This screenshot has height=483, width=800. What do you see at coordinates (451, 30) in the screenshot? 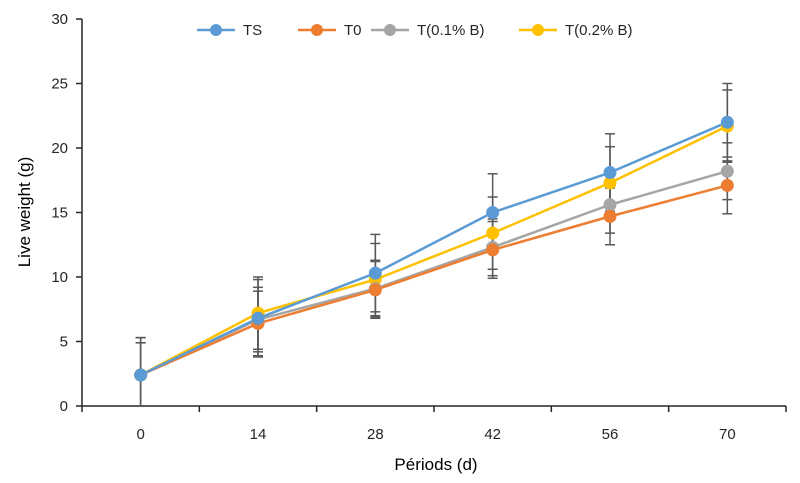
I see `legend-label: T(0.1% B)` at bounding box center [451, 30].